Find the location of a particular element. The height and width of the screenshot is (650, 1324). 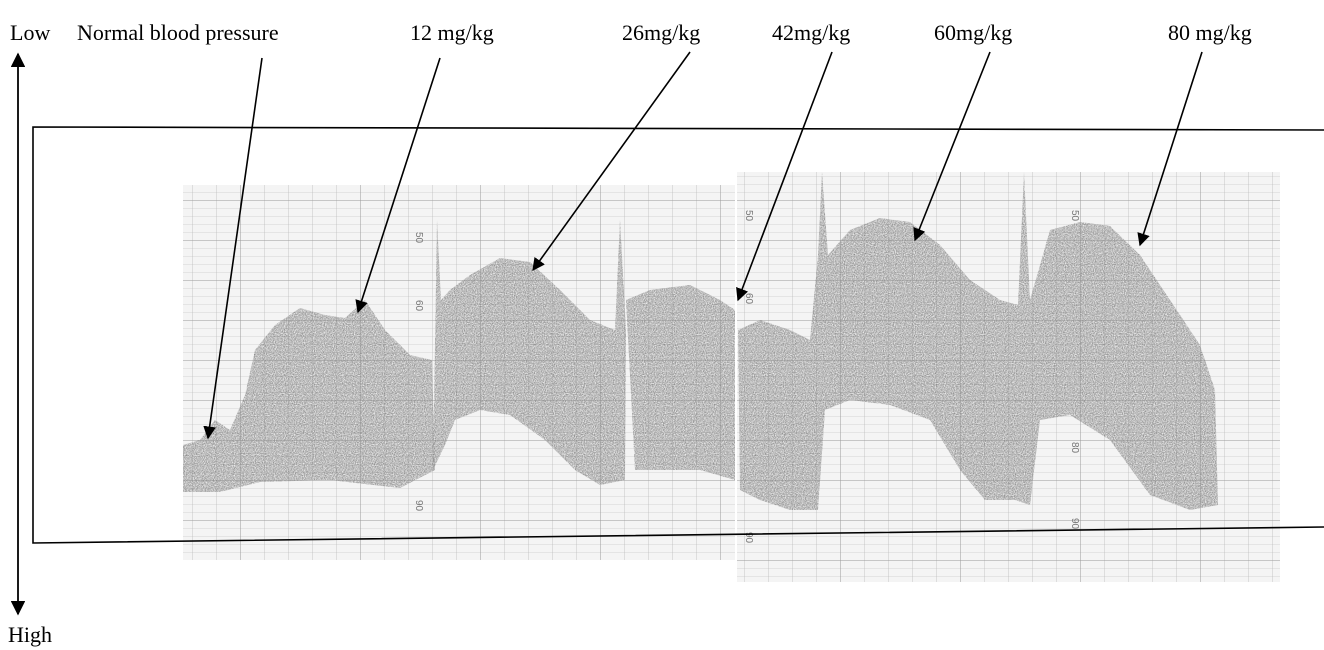

annotation-label: 42mg/kg is located at coordinates (811, 32).